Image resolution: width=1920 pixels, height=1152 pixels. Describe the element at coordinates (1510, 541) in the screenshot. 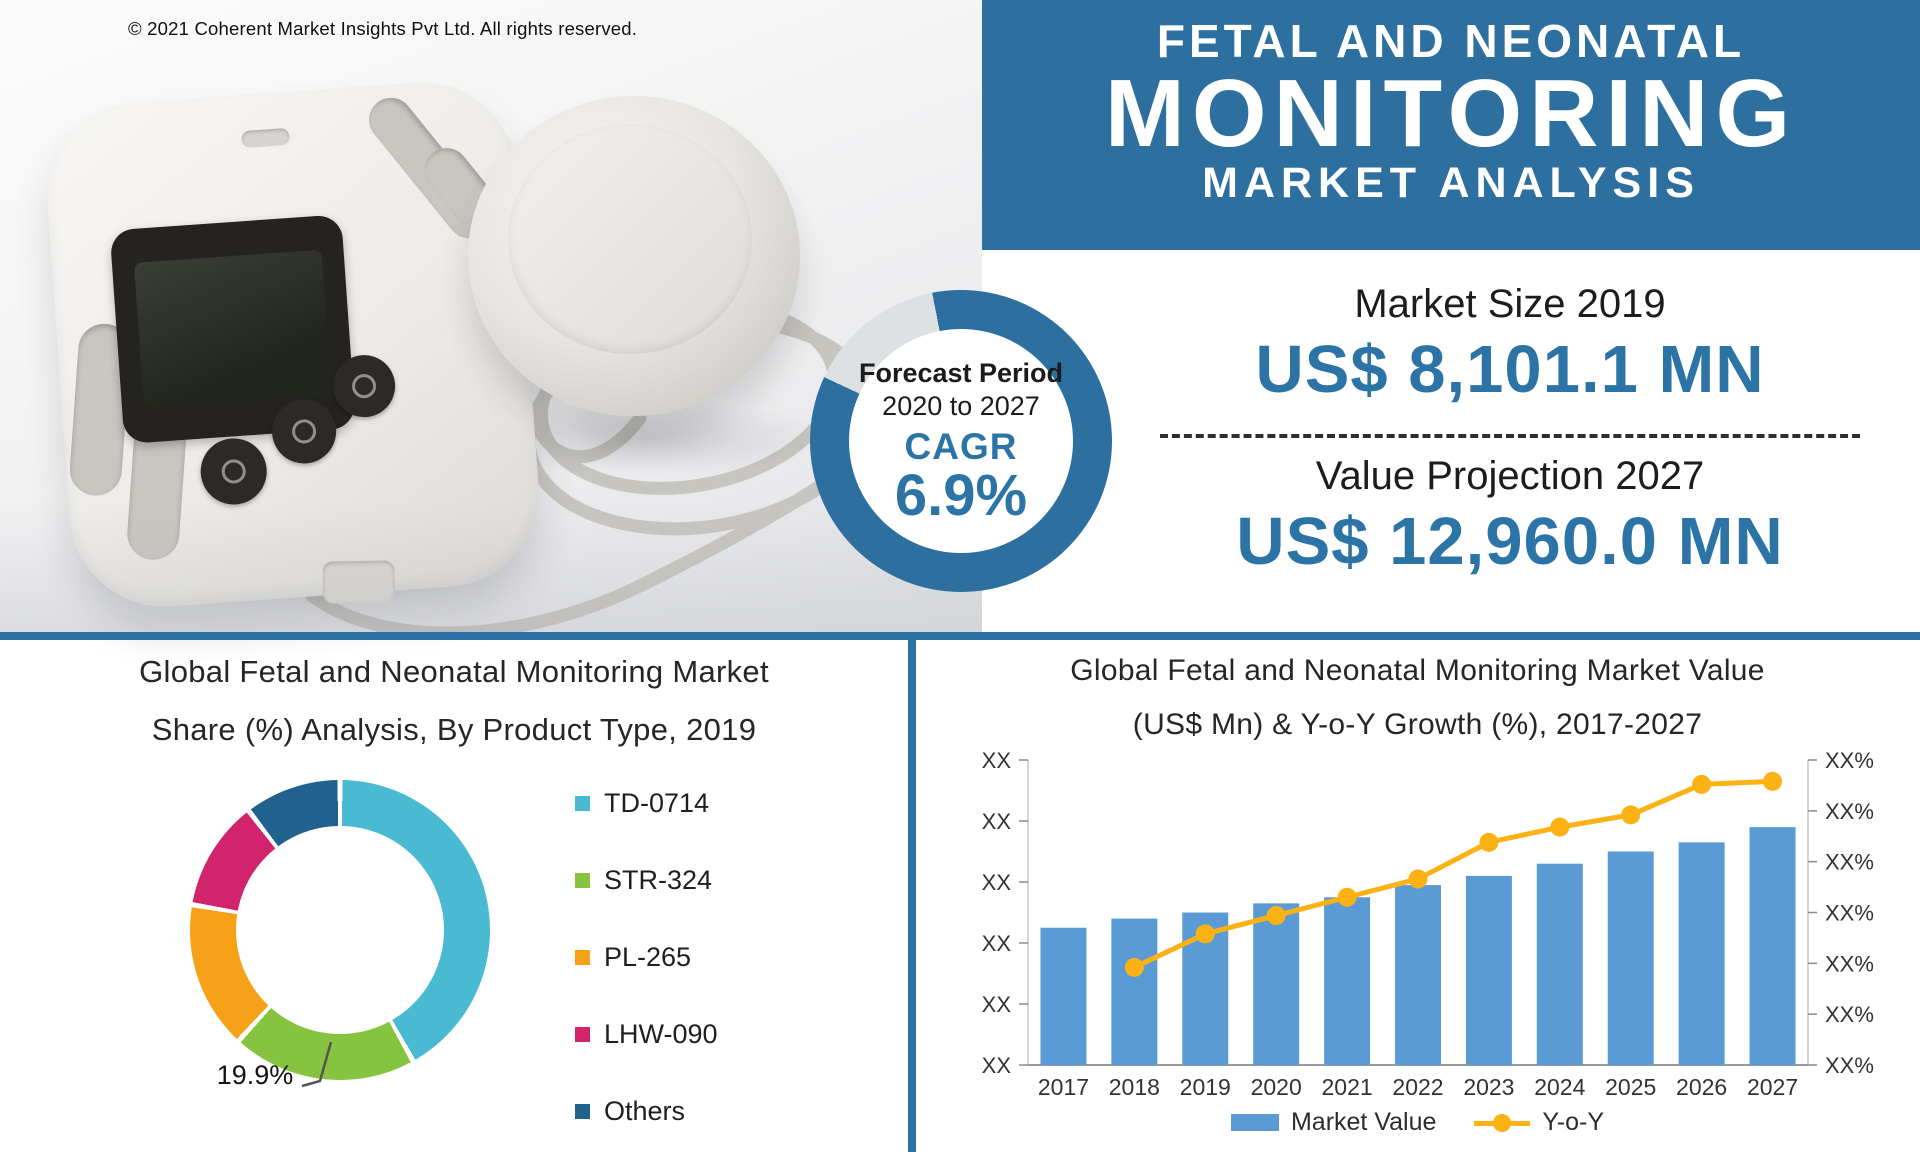

I see `projection-value: US$ 12,960.0 MN` at that location.